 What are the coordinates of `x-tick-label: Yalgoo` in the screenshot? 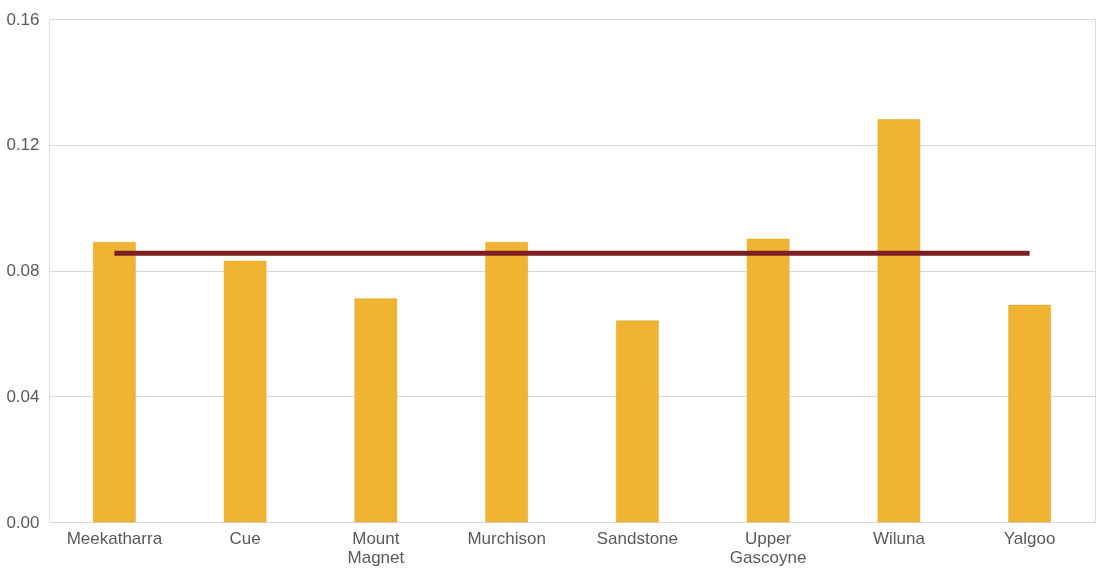 It's located at (1029, 538).